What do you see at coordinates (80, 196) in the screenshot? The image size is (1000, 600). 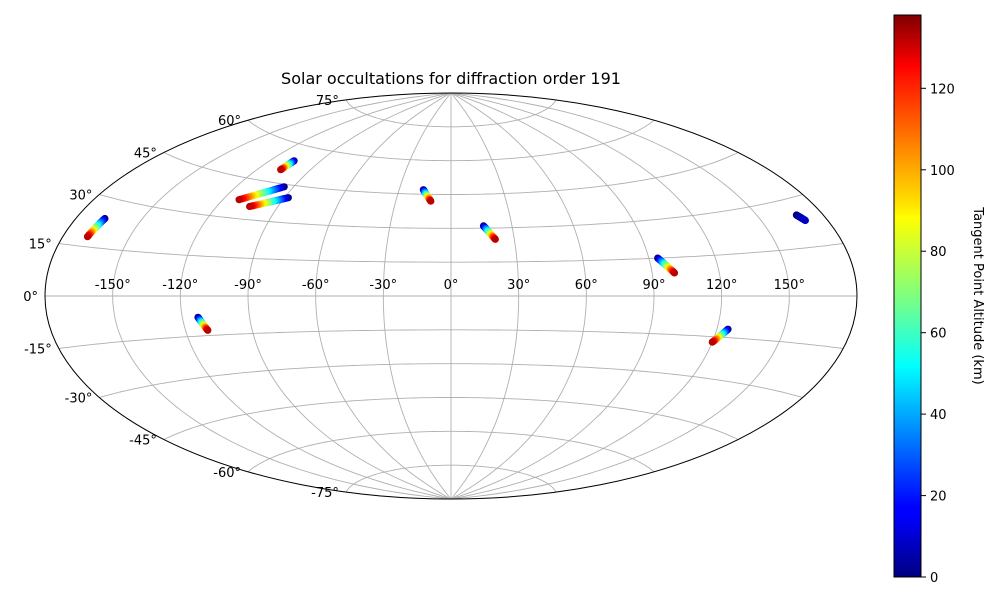 I see `lat-tick-label: 30°` at bounding box center [80, 196].